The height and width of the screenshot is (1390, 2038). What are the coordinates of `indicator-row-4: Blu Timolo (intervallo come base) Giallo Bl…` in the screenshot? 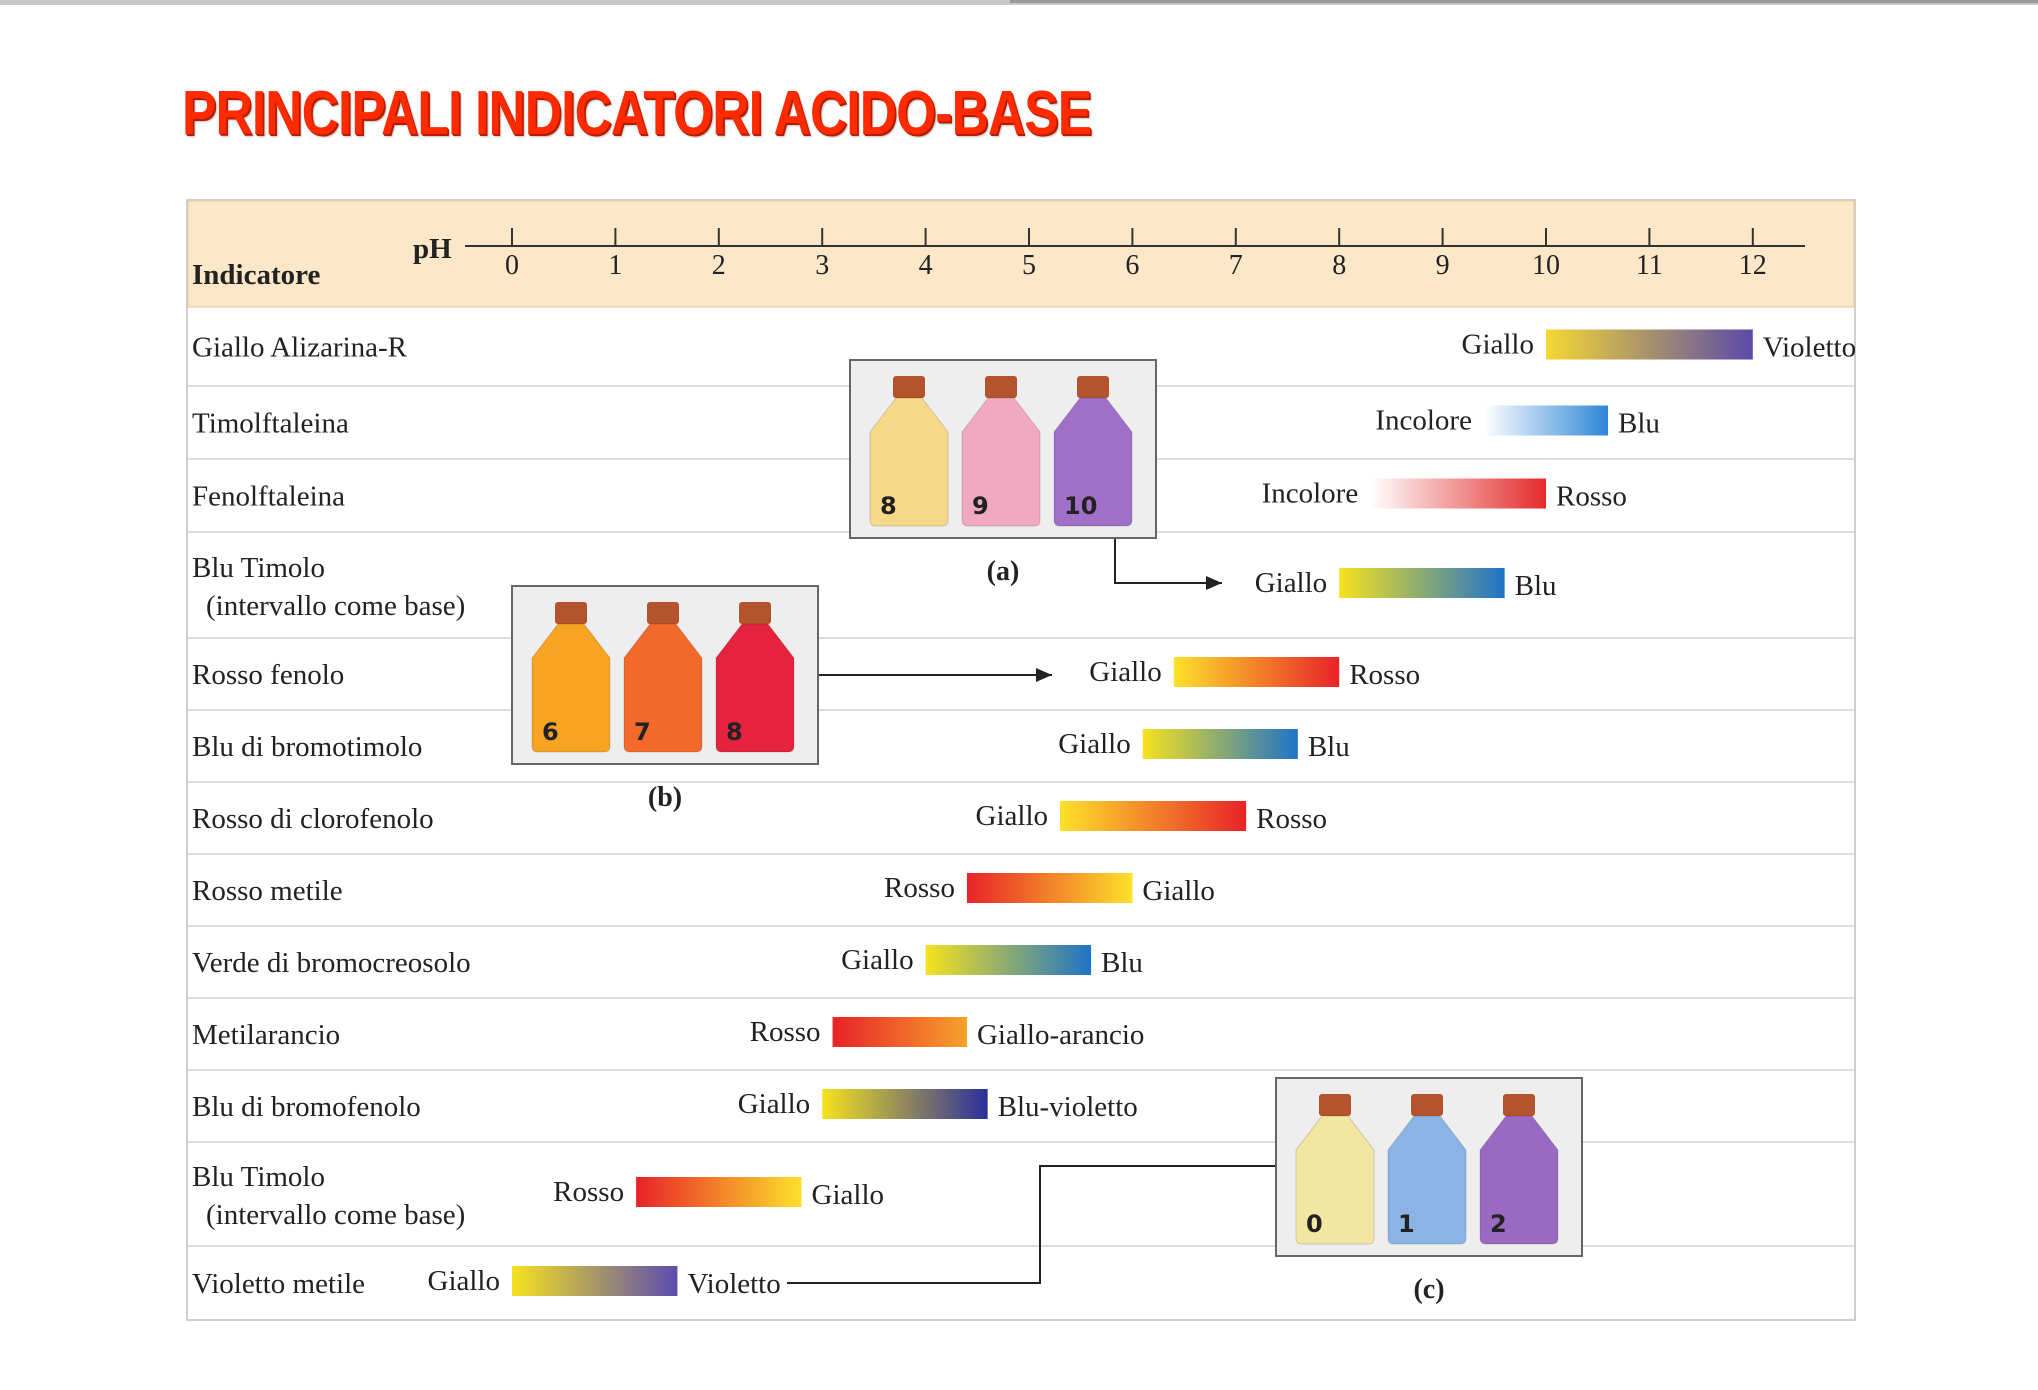 It's located at (1021, 595).